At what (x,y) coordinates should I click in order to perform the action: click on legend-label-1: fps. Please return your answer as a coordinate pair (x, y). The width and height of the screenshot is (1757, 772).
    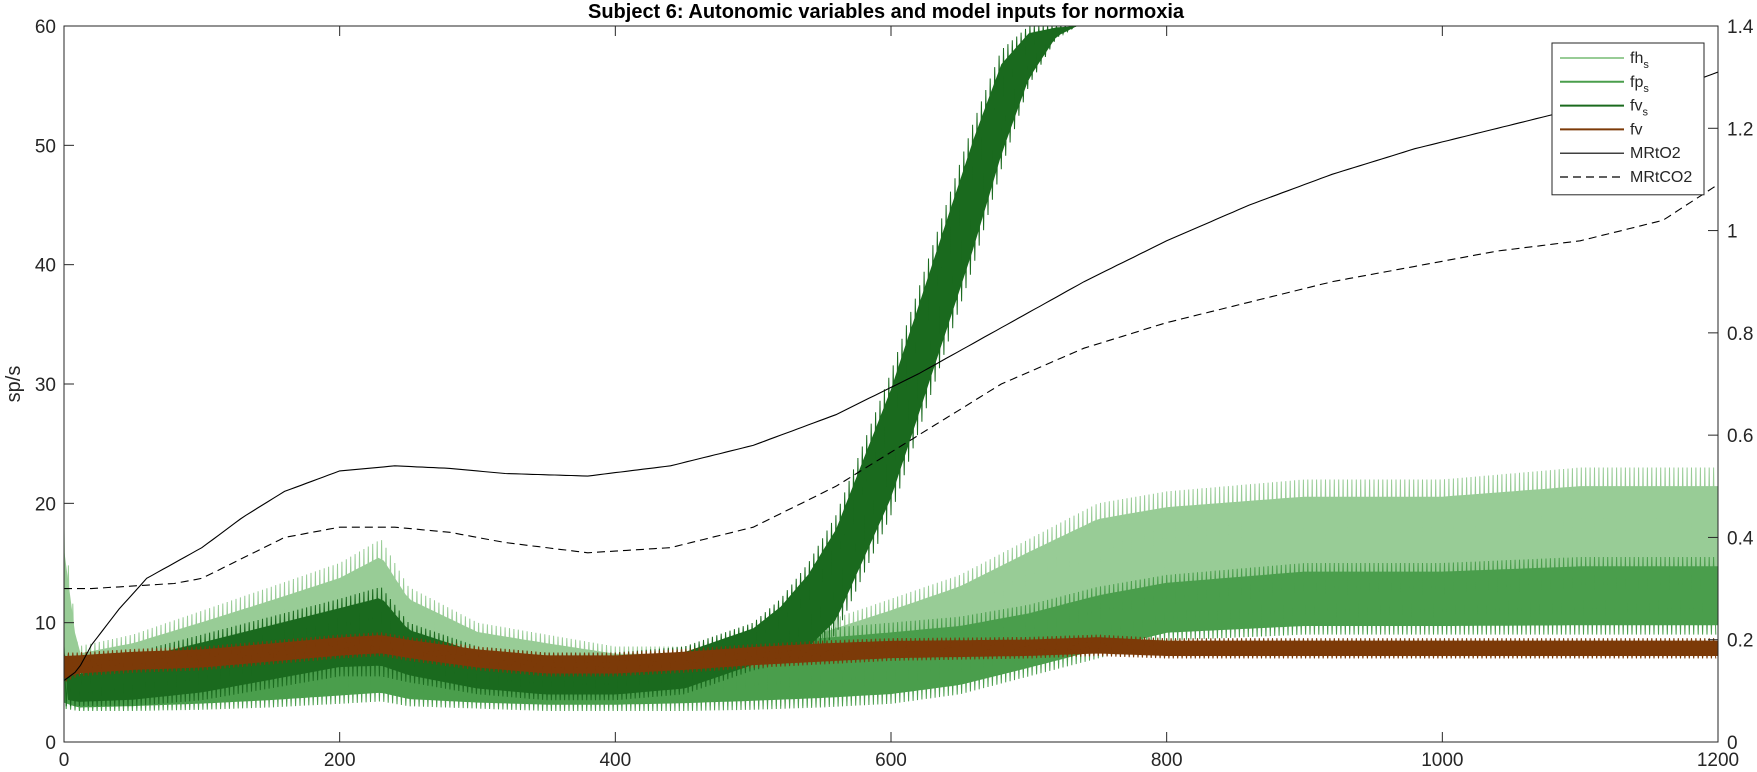
    Looking at the image, I should click on (1639, 84).